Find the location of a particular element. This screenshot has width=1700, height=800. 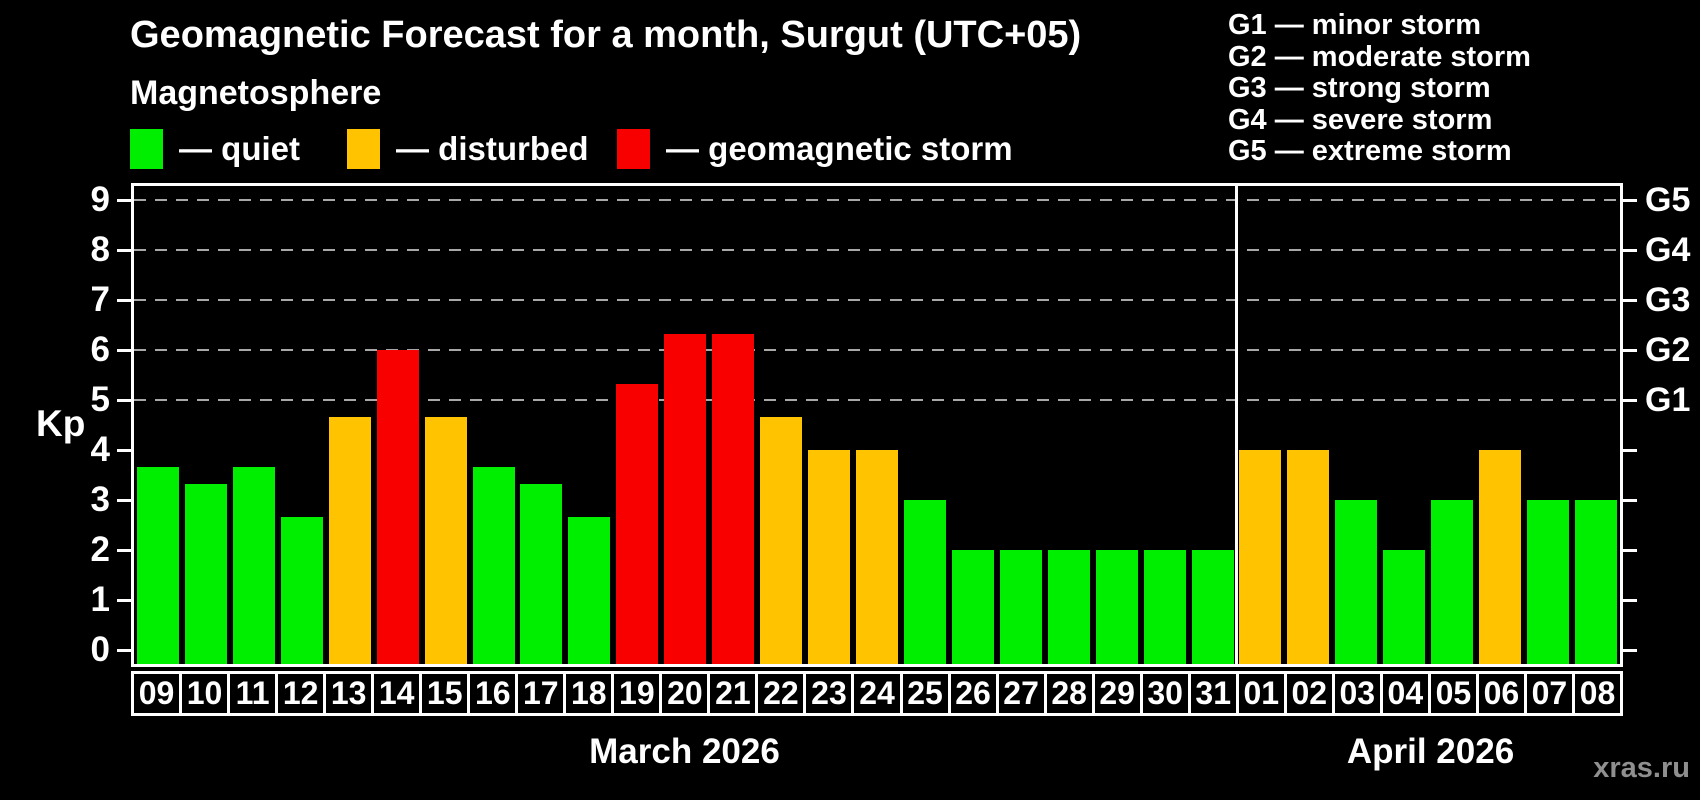

date-cell-08: 08 is located at coordinates (1597, 693).